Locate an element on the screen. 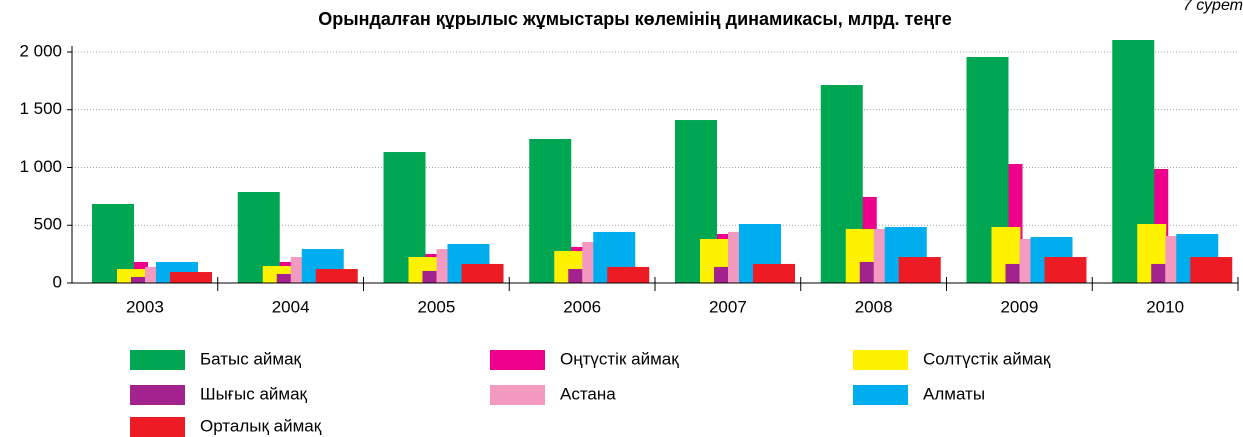 The height and width of the screenshot is (437, 1243). legend-label: Солтүстік аймақ is located at coordinates (987, 358).